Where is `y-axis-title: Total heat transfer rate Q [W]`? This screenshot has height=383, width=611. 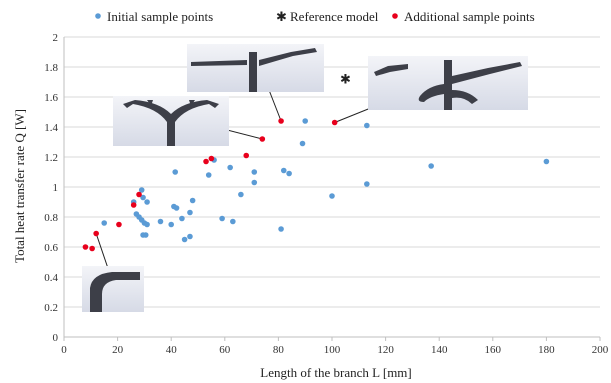 y-axis-title: Total heat transfer rate Q [W] is located at coordinates (19, 186).